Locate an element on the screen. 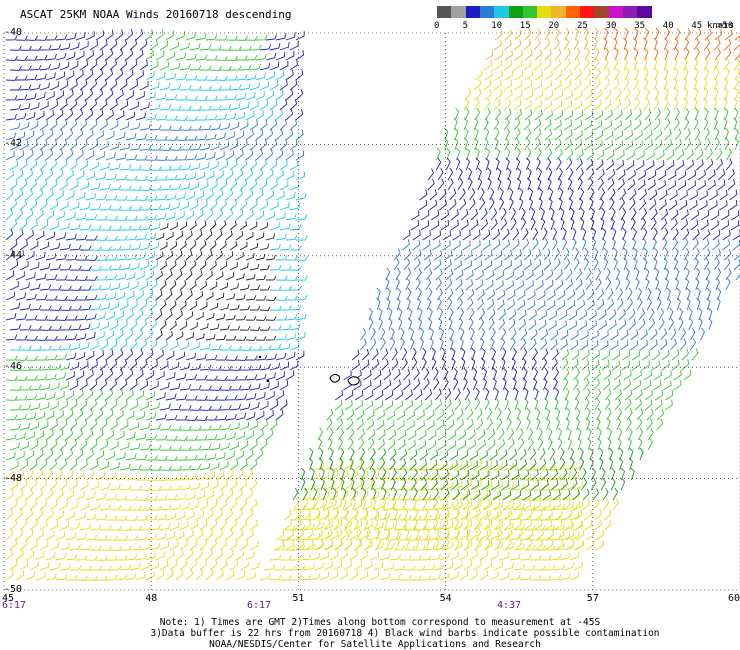 The height and width of the screenshot is (650, 740). latitude-label: -50 is located at coordinates (13, 589).